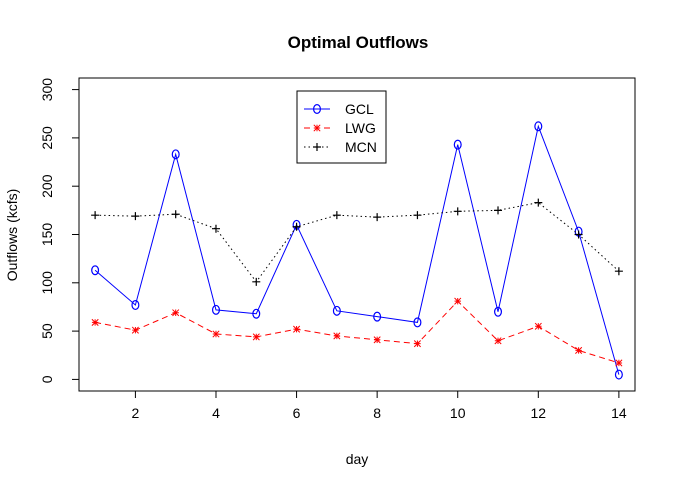  Describe the element at coordinates (359, 109) in the screenshot. I see `legend-label-gcl: GCL` at that location.